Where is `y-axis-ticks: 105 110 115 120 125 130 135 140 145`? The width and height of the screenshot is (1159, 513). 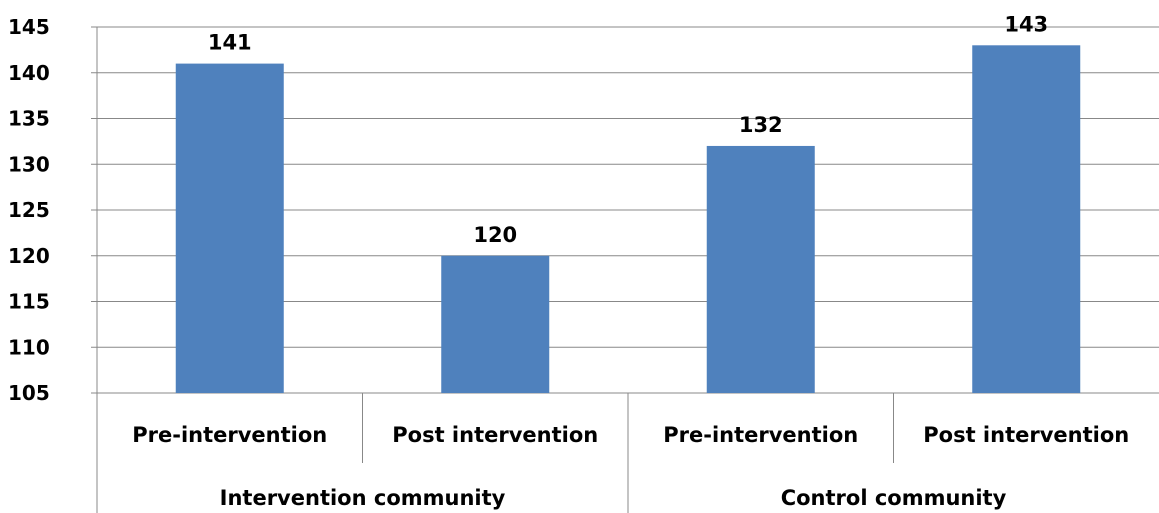 y-axis-ticks: 105 110 115 120 125 130 135 140 145 is located at coordinates (29, 210).